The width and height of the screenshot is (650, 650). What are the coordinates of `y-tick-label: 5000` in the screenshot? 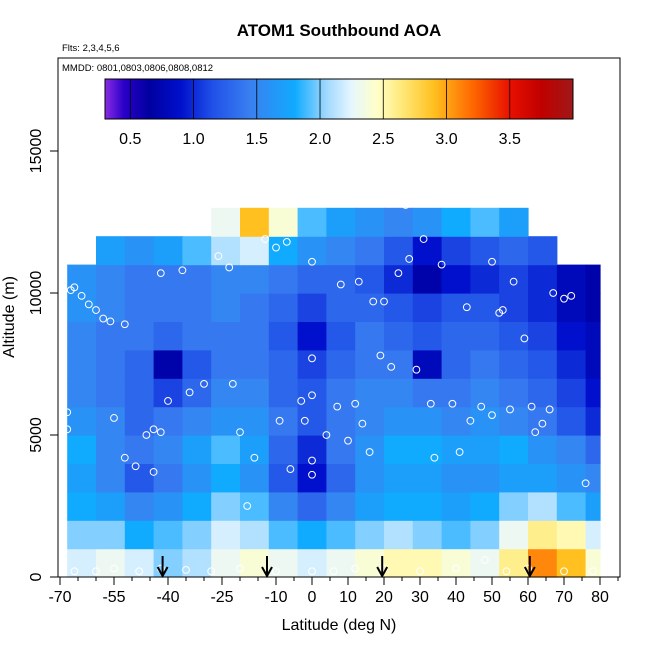 It's located at (36, 435).